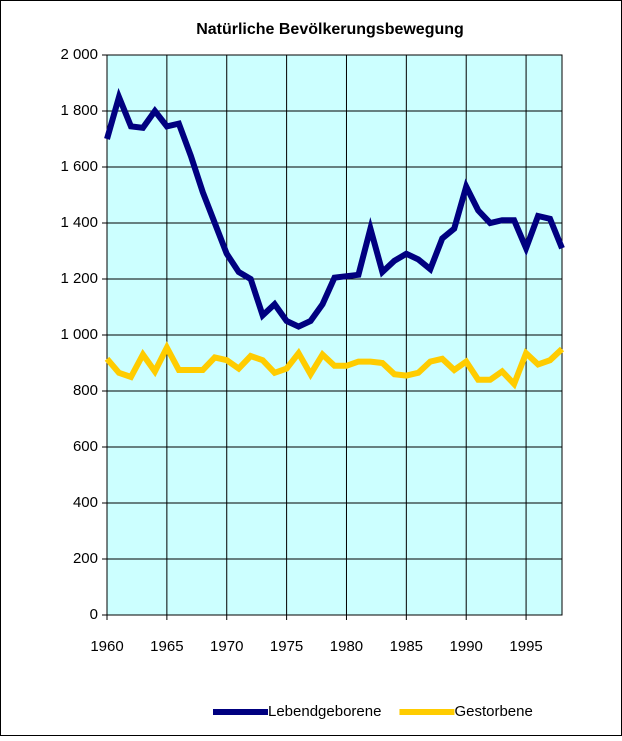 Image resolution: width=622 pixels, height=741 pixels. Describe the element at coordinates (94, 614) in the screenshot. I see `y-tick-label: 0` at that location.